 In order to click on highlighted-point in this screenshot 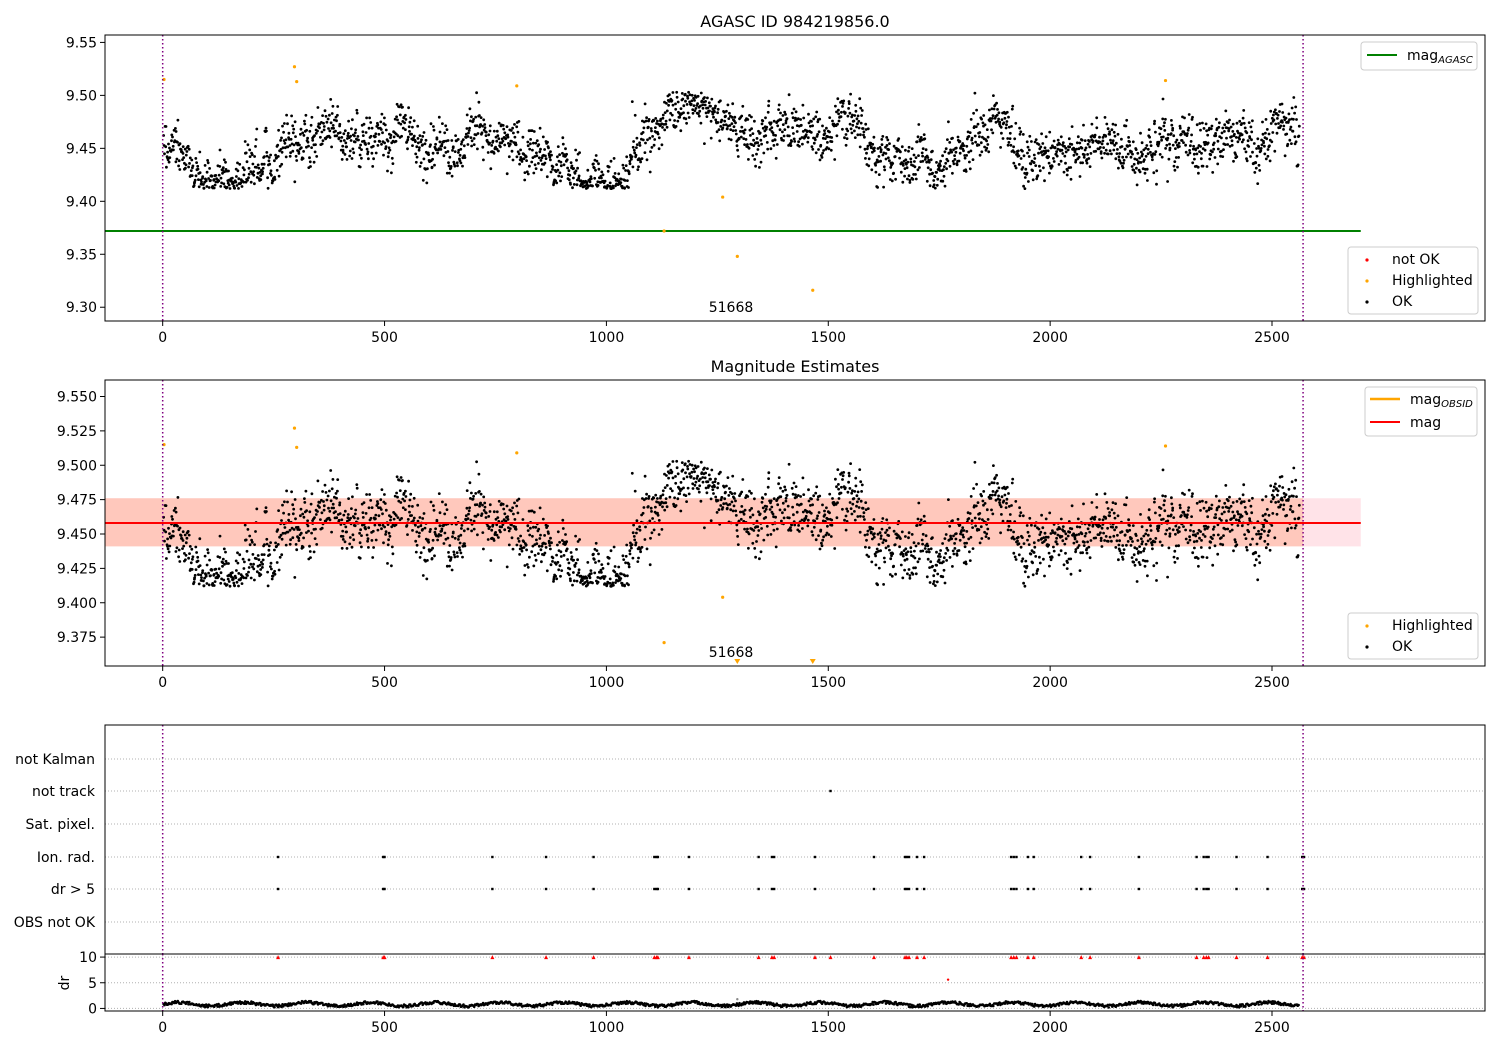, I will do `click(723, 197)`.